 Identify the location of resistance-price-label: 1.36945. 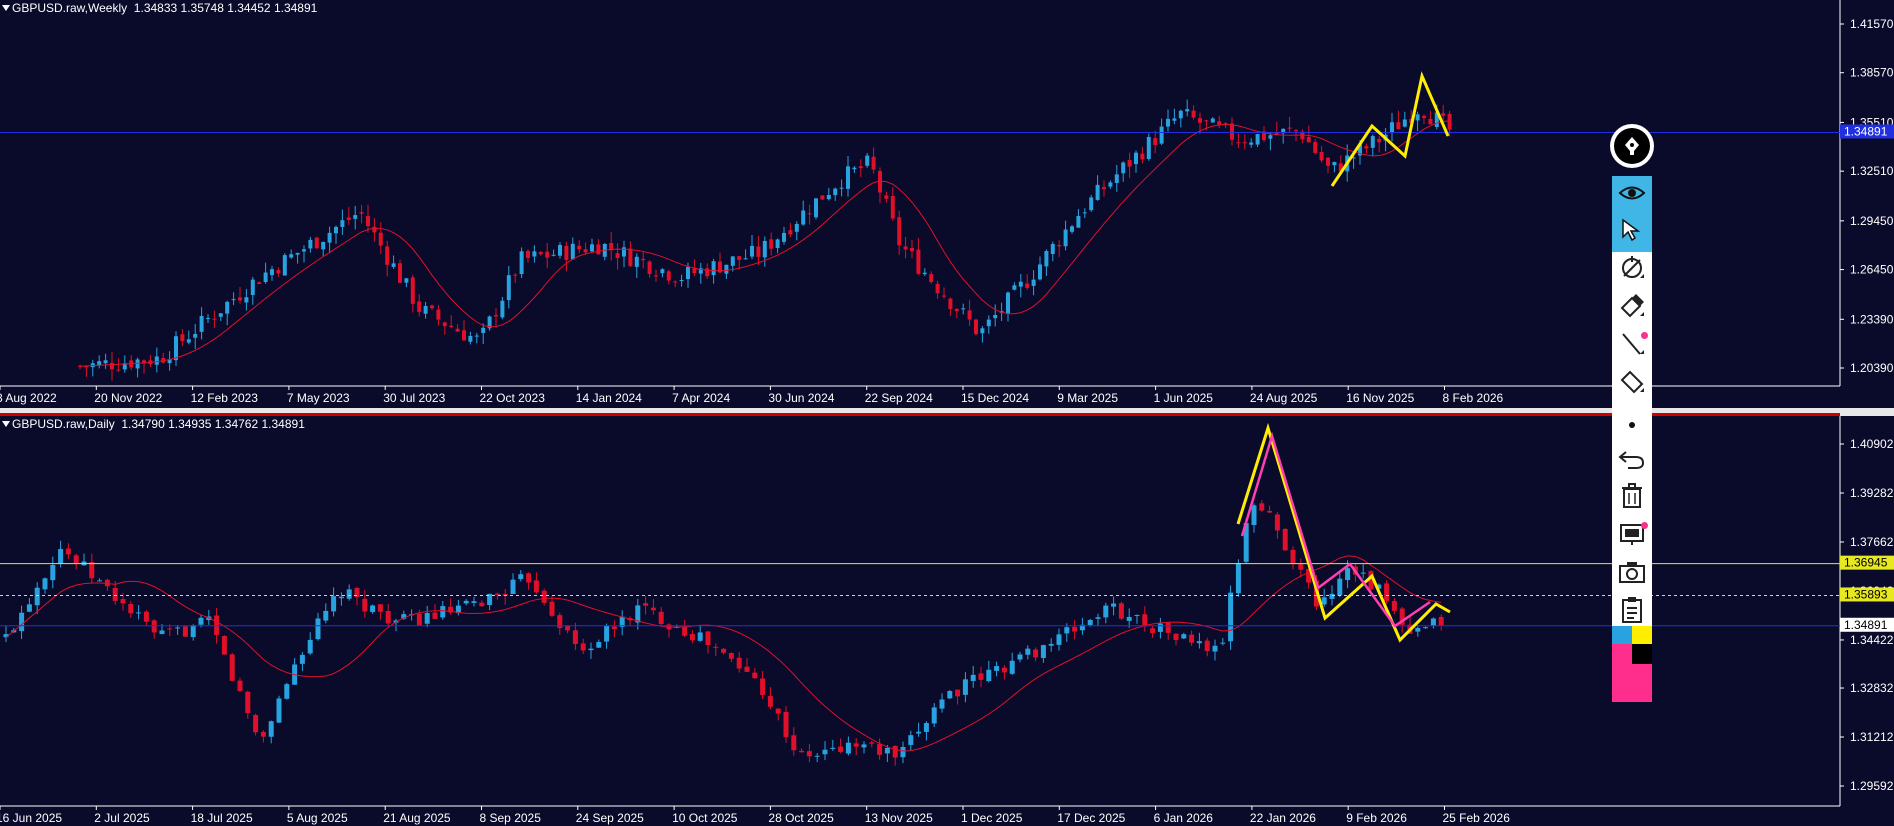
(1866, 563).